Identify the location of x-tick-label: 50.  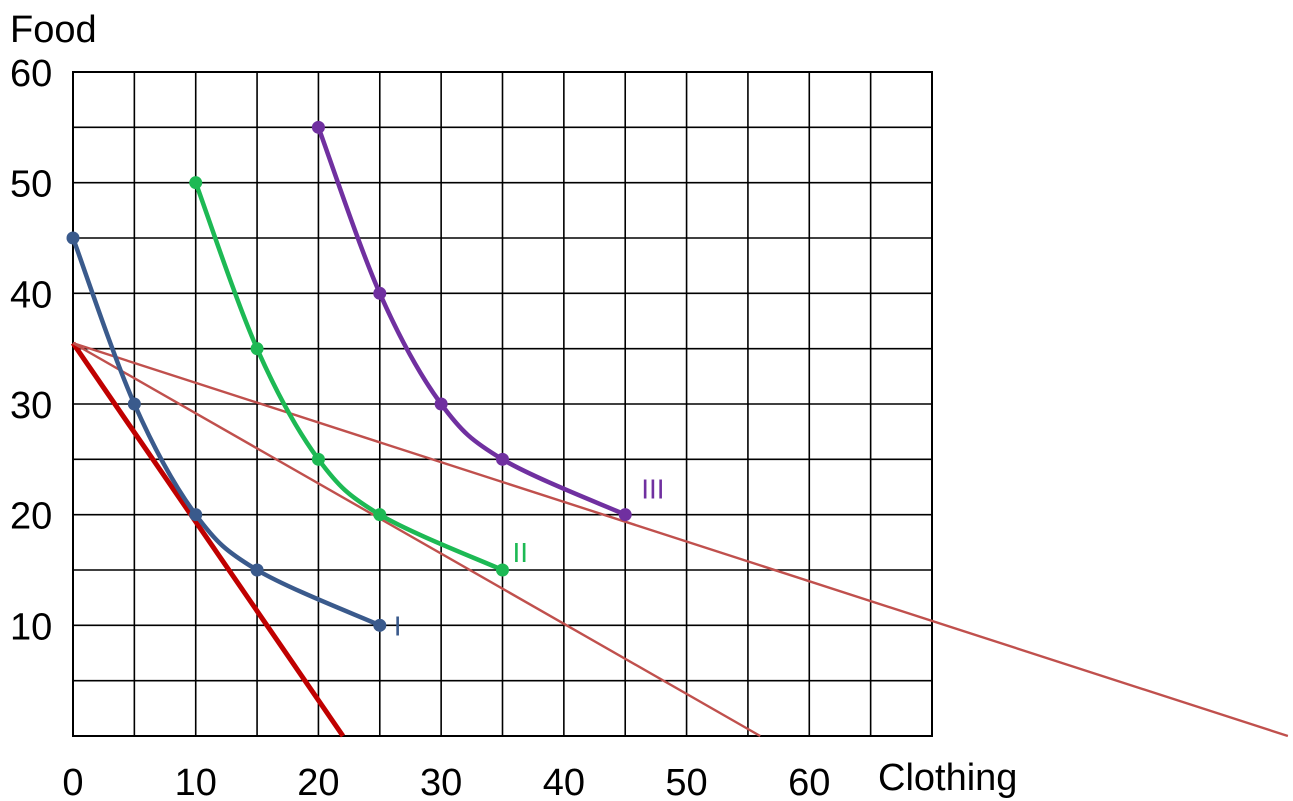
(686, 781).